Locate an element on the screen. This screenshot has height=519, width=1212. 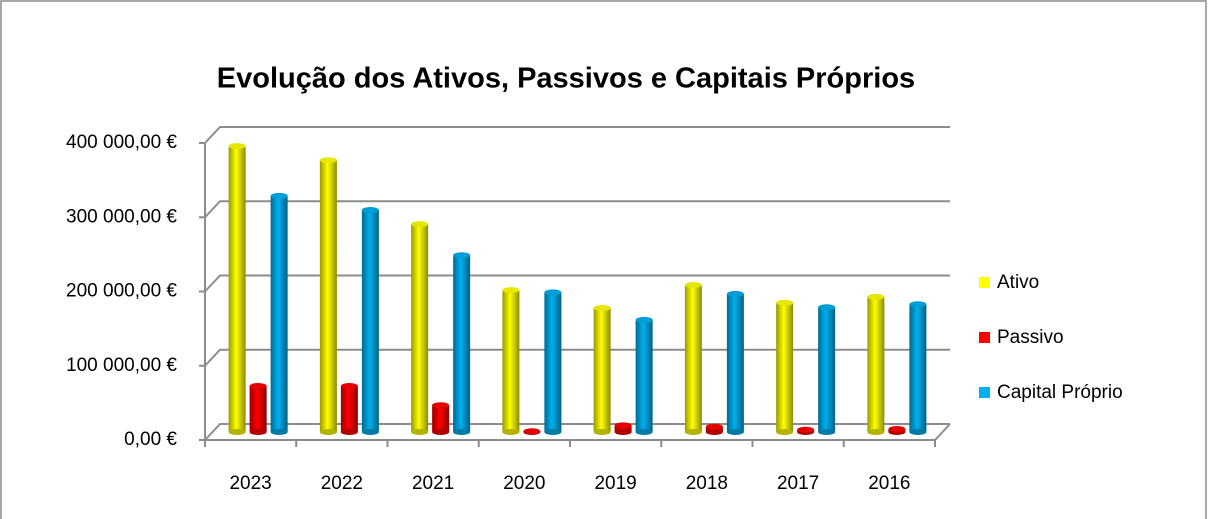
y-tick-label: 300 000,00 € is located at coordinates (121, 216).